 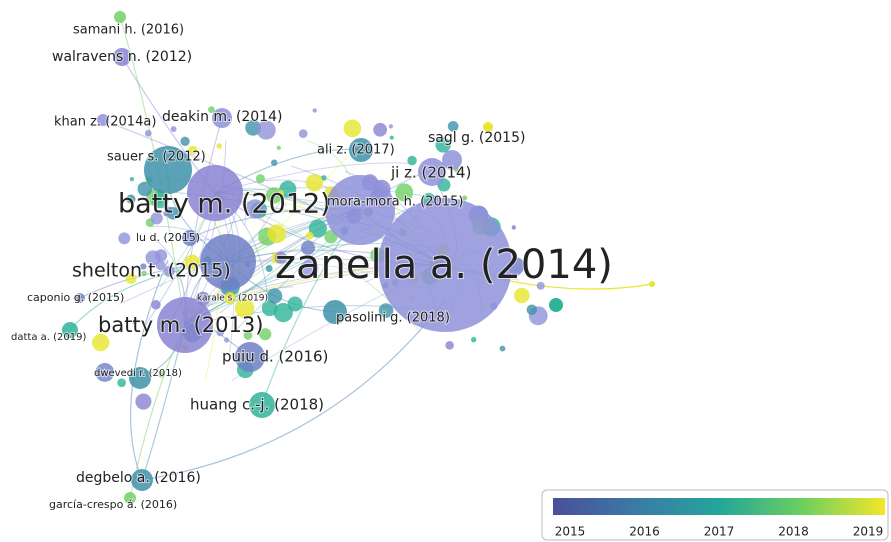 What do you see at coordinates (156, 157) in the screenshot?
I see `node-label: sauer s. (2012)` at bounding box center [156, 157].